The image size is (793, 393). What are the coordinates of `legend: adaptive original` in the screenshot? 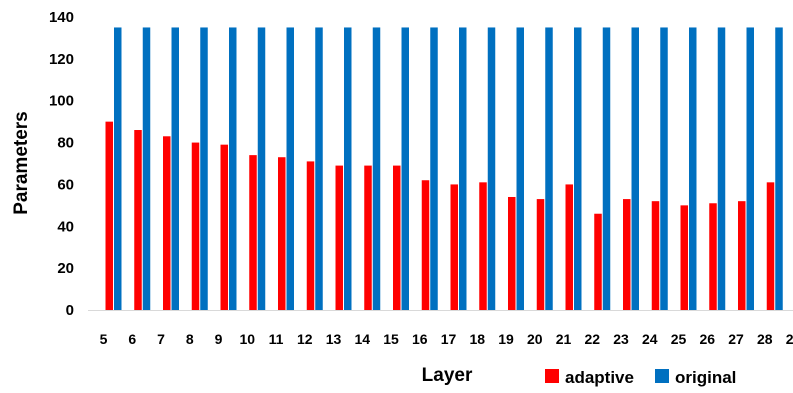 It's located at (640, 377).